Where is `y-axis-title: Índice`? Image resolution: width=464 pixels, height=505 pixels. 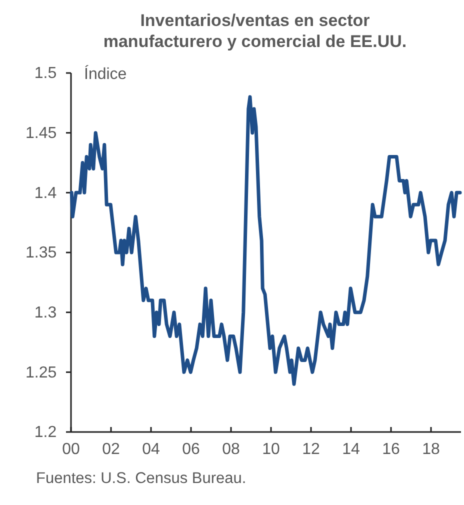
y-axis-title: Índice is located at coordinates (105, 74).